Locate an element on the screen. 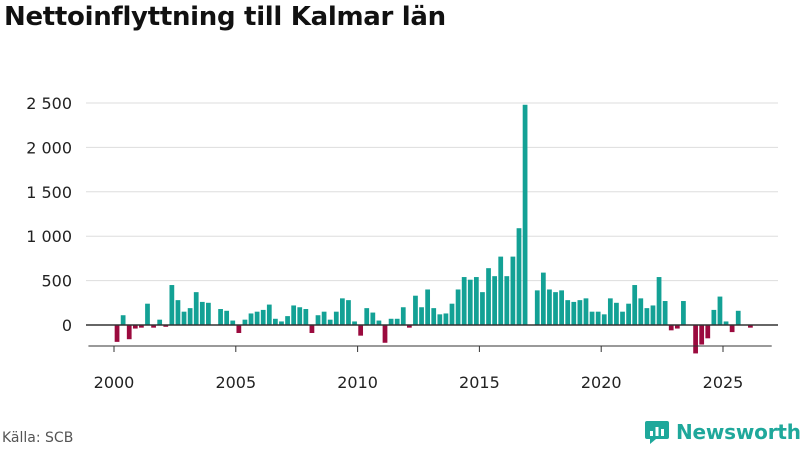 The image size is (800, 450). x-tick-label: 2010 is located at coordinates (357, 382).